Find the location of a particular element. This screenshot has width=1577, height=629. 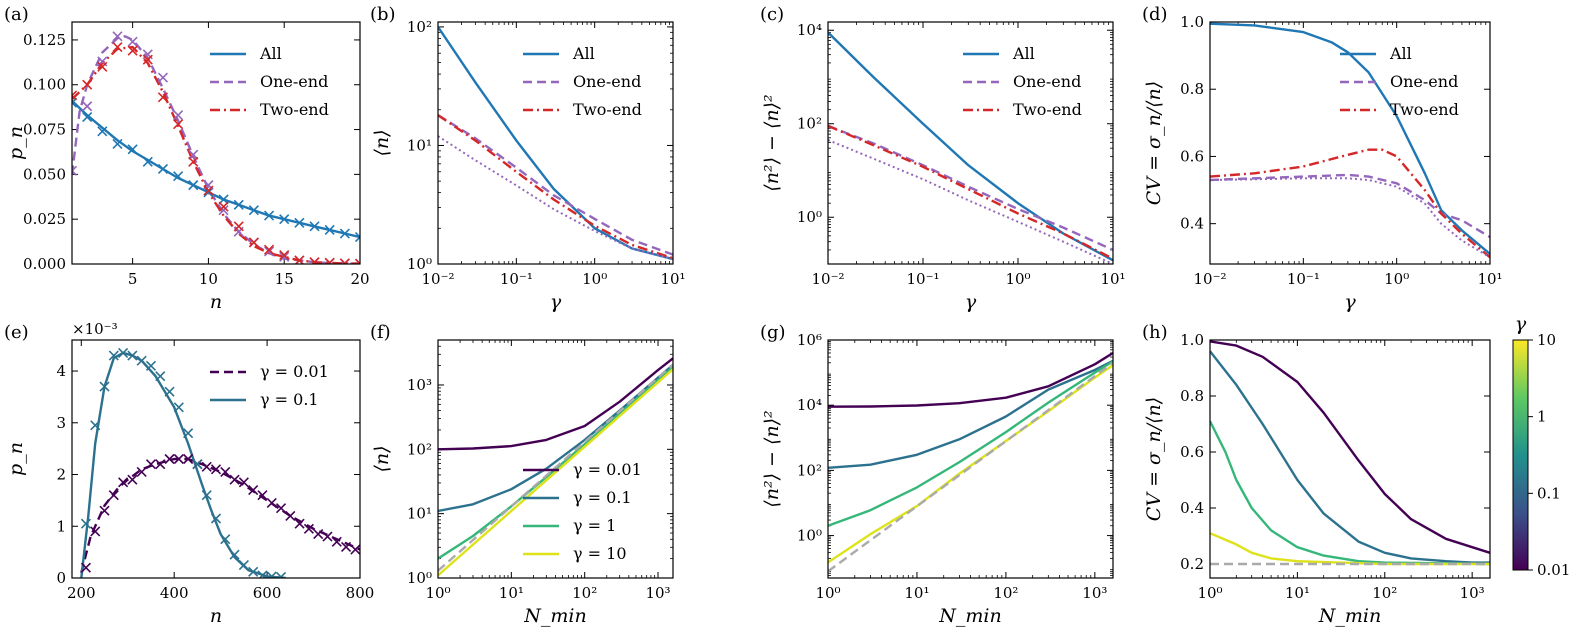

y-tick-label: 0.4 is located at coordinates (1192, 224).